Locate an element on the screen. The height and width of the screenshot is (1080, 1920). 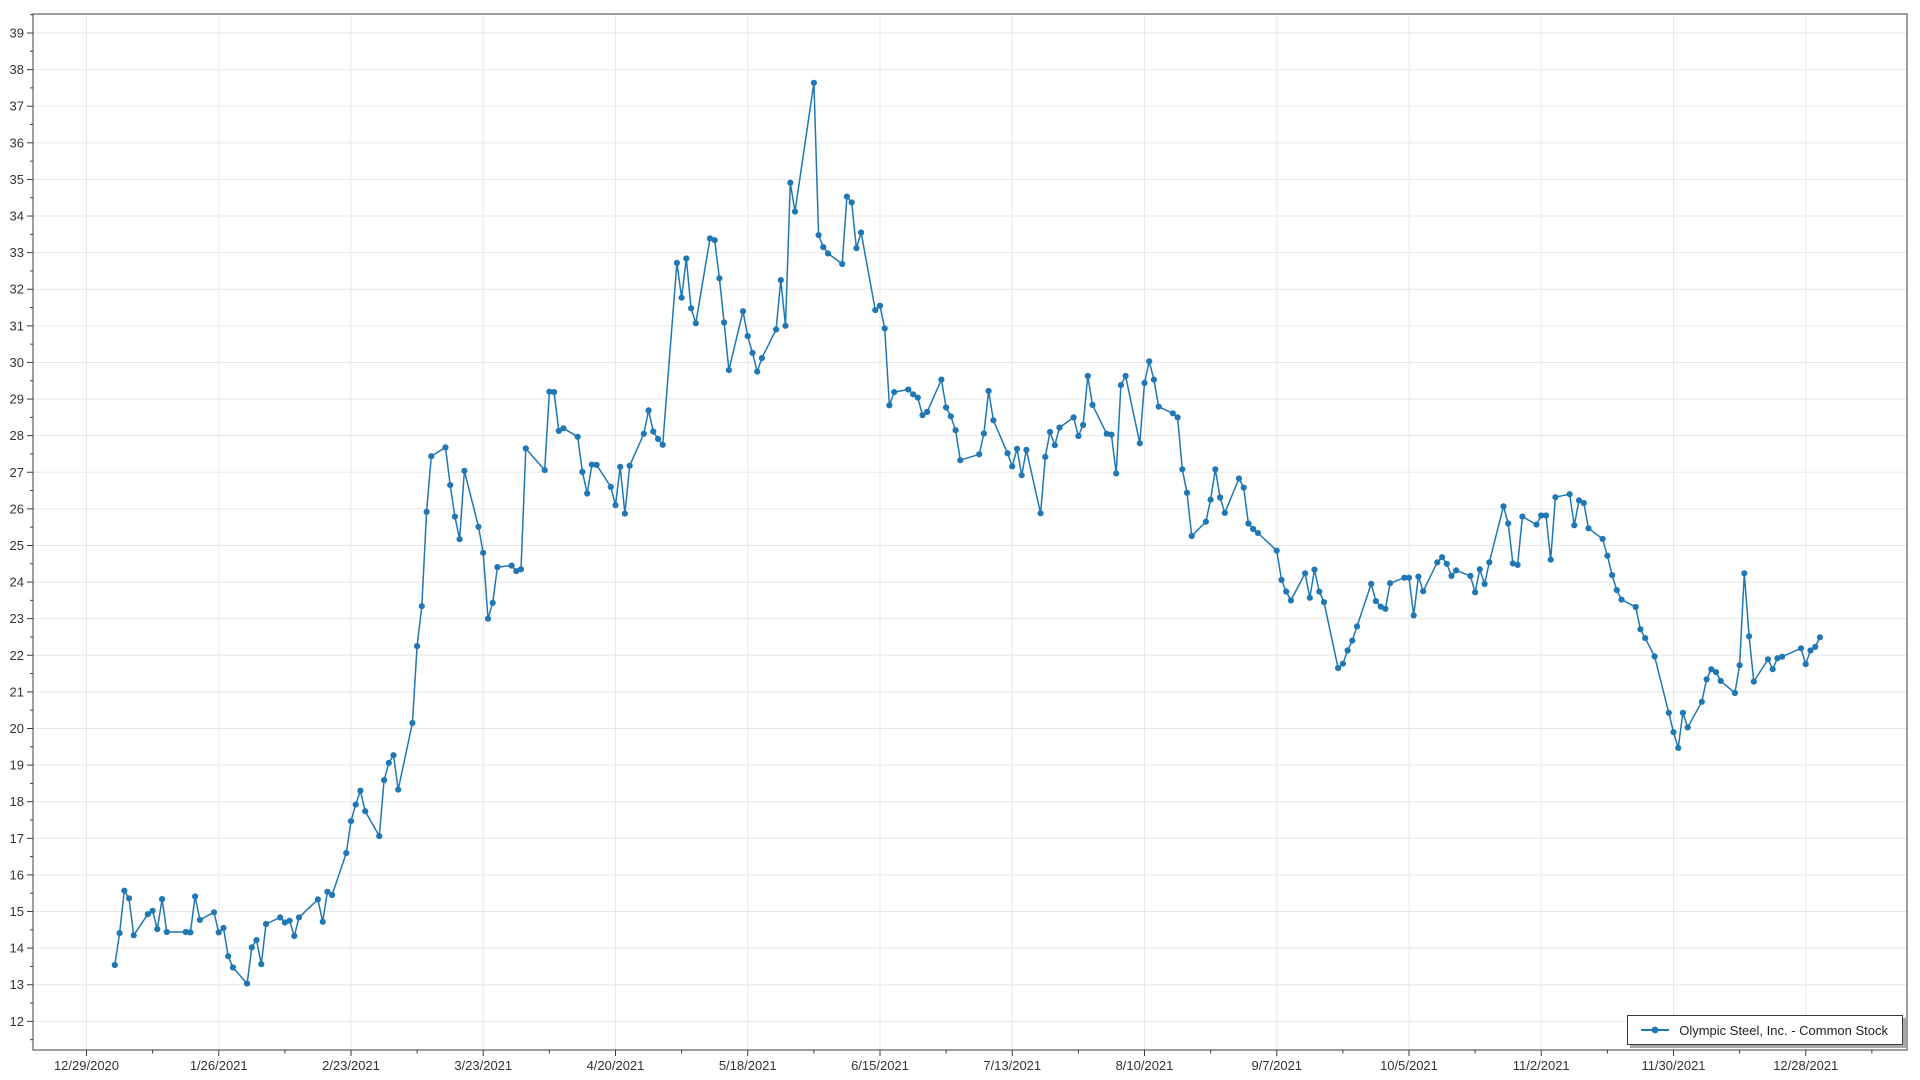
legend: Olympic Steel, Inc. - Common Stock is located at coordinates (1765, 1030).